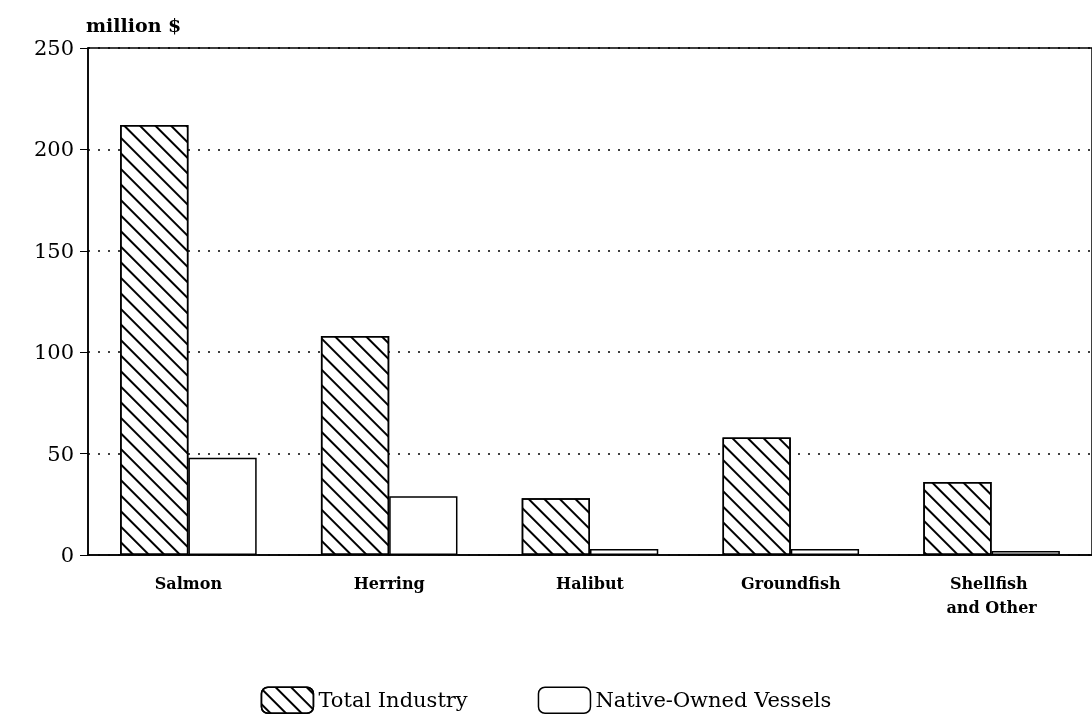 Image resolution: width=1092 pixels, height=727 pixels. I want to click on x-tick-label: Herring, so click(389, 583).